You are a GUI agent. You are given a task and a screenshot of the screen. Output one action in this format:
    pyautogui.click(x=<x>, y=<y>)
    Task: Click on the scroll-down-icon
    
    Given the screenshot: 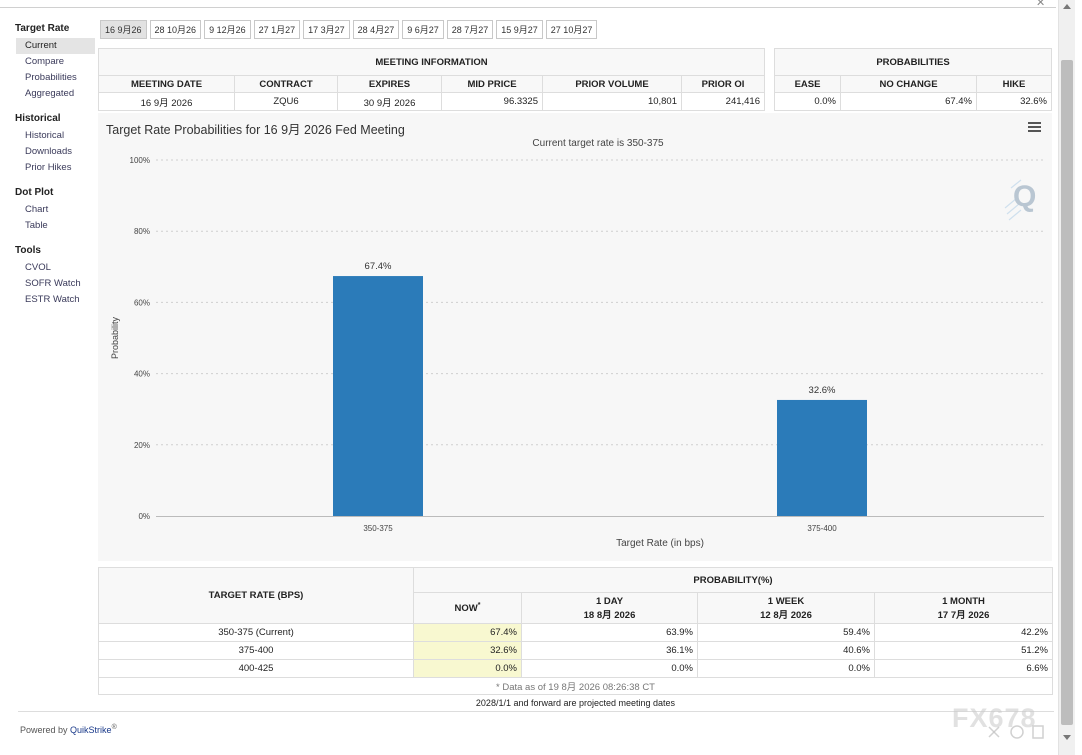 What is the action you would take?
    pyautogui.click(x=1067, y=737)
    